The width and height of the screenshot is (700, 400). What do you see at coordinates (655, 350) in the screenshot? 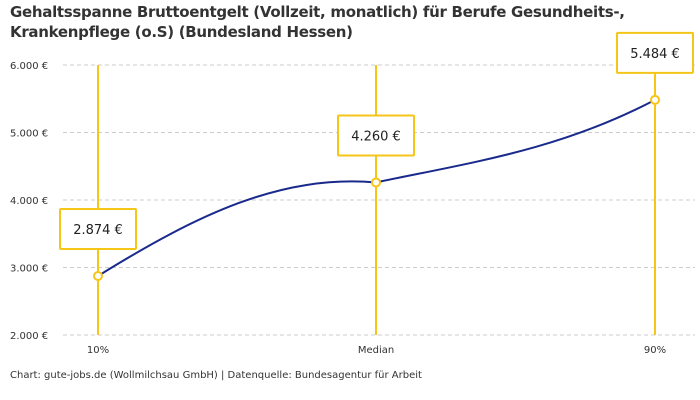
I see `x-tick-label: 90%` at bounding box center [655, 350].